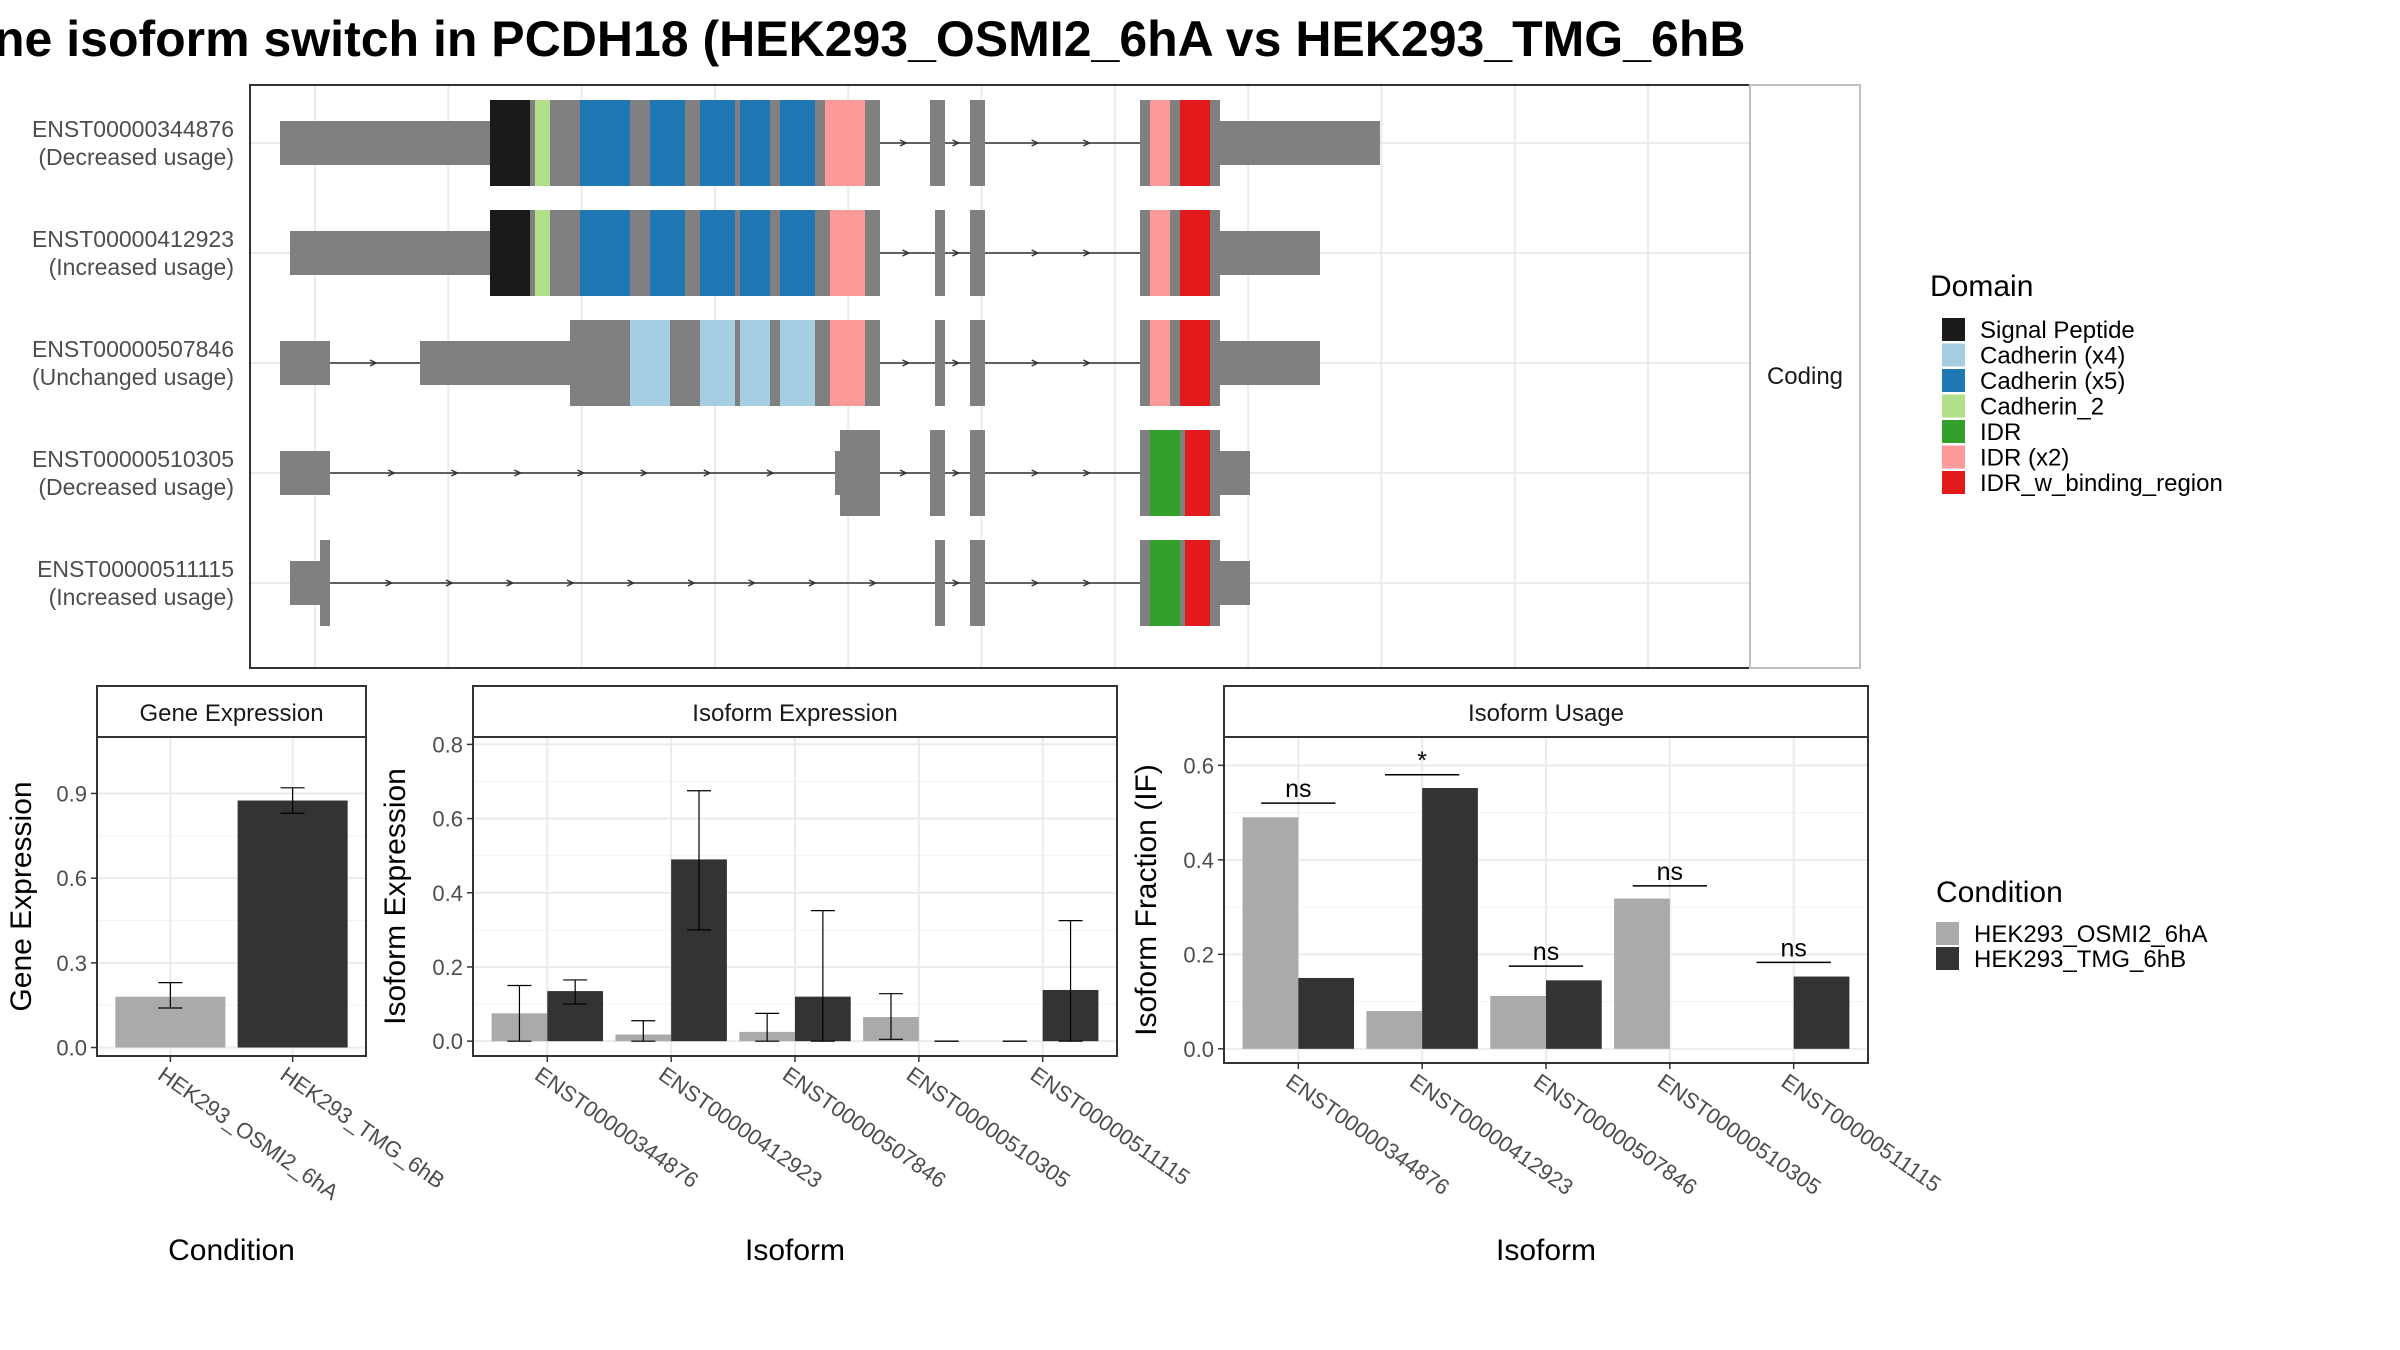 The image size is (2400, 1350). I want to click on isoform-row-label: ENST00000344876, so click(133, 129).